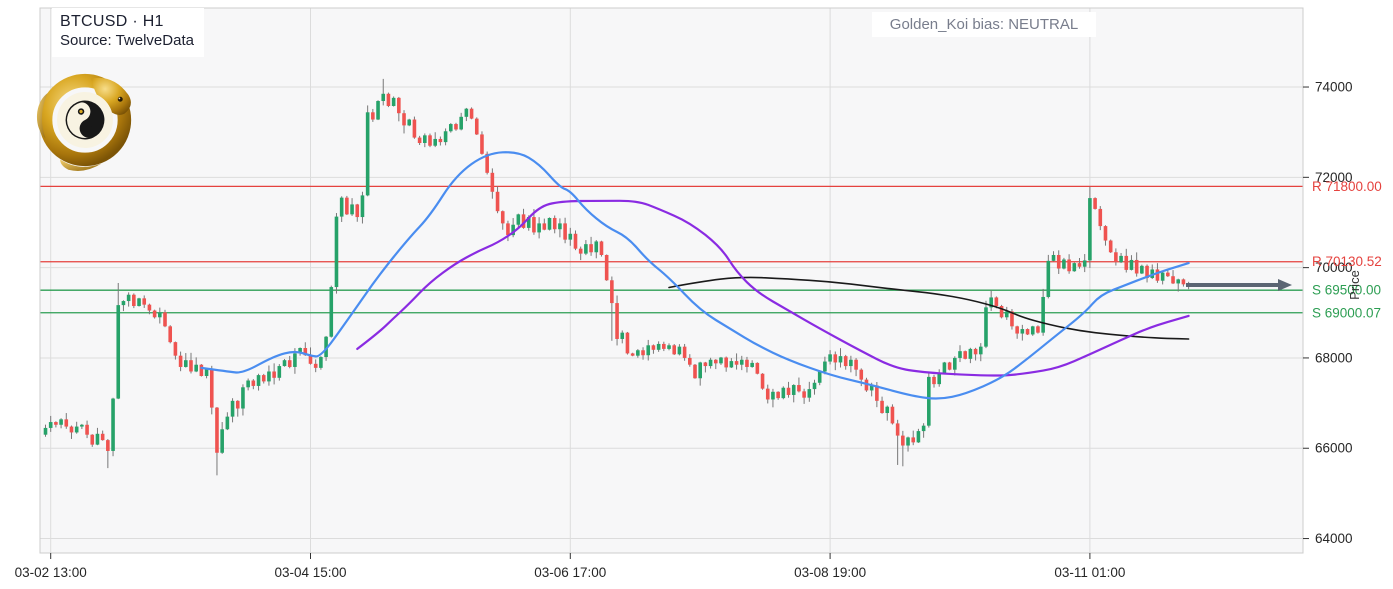 The height and width of the screenshot is (589, 1393). Describe the element at coordinates (570, 572) in the screenshot. I see `x-tick-label: 03-06 17:00` at that location.